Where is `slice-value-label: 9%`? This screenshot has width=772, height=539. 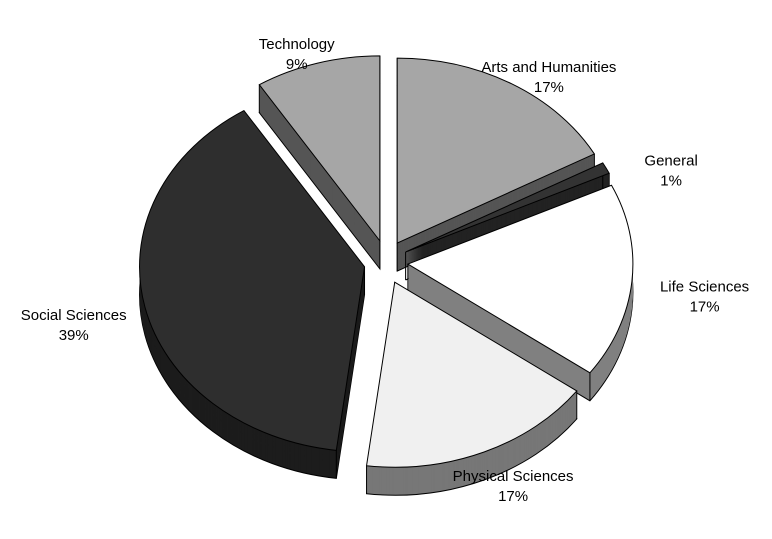 slice-value-label: 9% is located at coordinates (297, 64).